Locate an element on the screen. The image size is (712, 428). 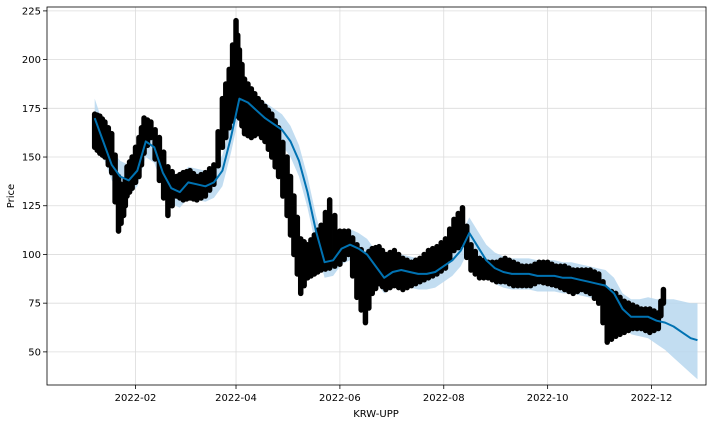
y-tick-label: 175 is located at coordinates (31, 109).